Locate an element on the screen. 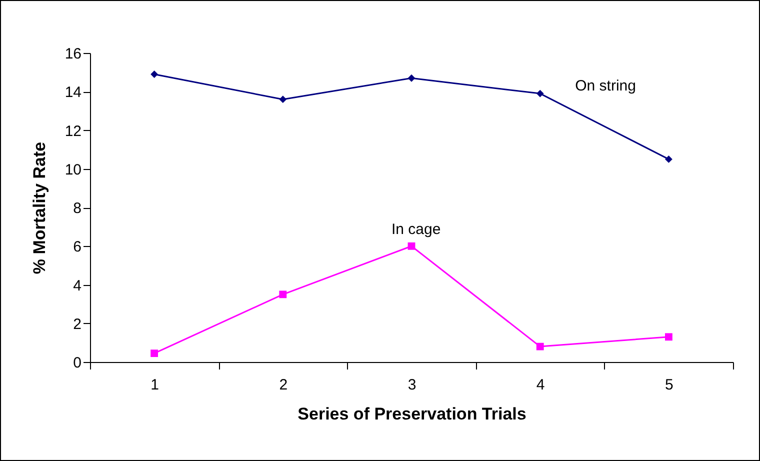 This screenshot has height=461, width=760. x-tick-label: 3 is located at coordinates (412, 385).